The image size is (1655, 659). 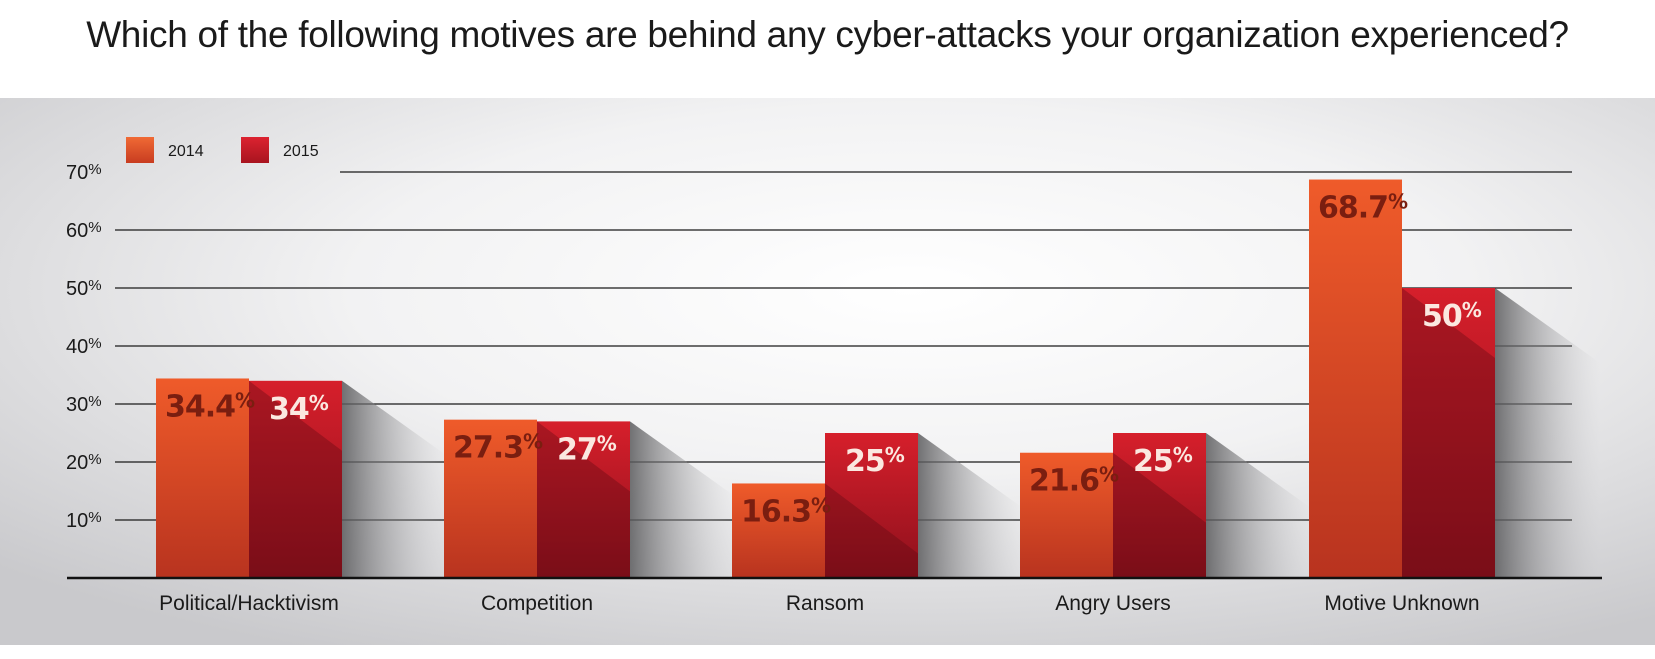 I want to click on category-label: Motive Unknown, so click(x=1401, y=603).